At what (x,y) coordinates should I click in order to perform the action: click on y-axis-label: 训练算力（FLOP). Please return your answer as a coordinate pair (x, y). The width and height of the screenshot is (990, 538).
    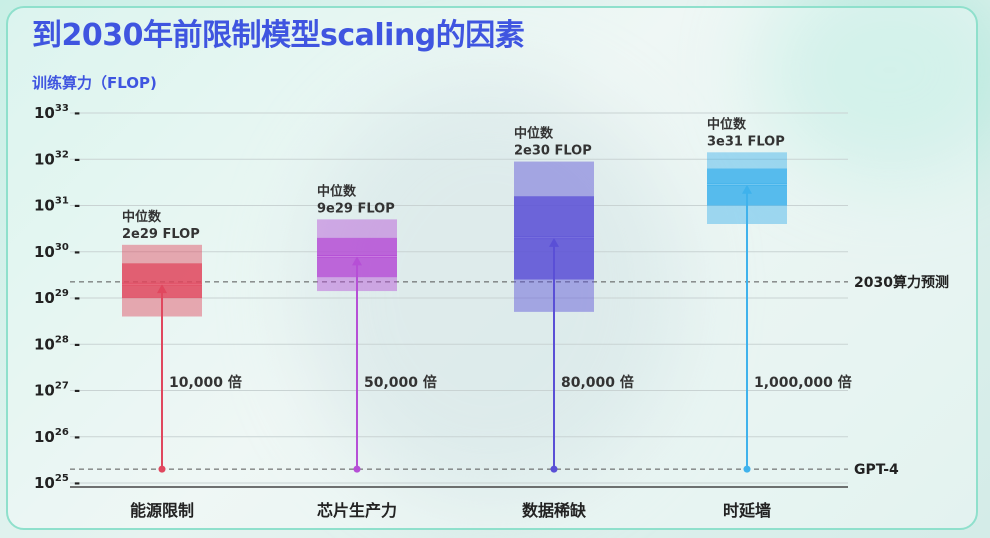
    Looking at the image, I should click on (94, 83).